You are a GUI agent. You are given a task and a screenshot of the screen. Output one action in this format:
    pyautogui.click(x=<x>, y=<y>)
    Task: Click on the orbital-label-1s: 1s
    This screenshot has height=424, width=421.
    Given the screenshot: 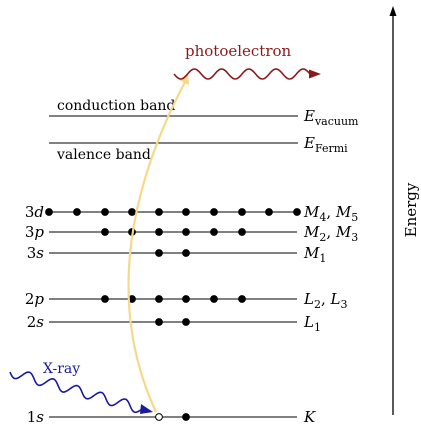 What is the action you would take?
    pyautogui.click(x=36, y=416)
    